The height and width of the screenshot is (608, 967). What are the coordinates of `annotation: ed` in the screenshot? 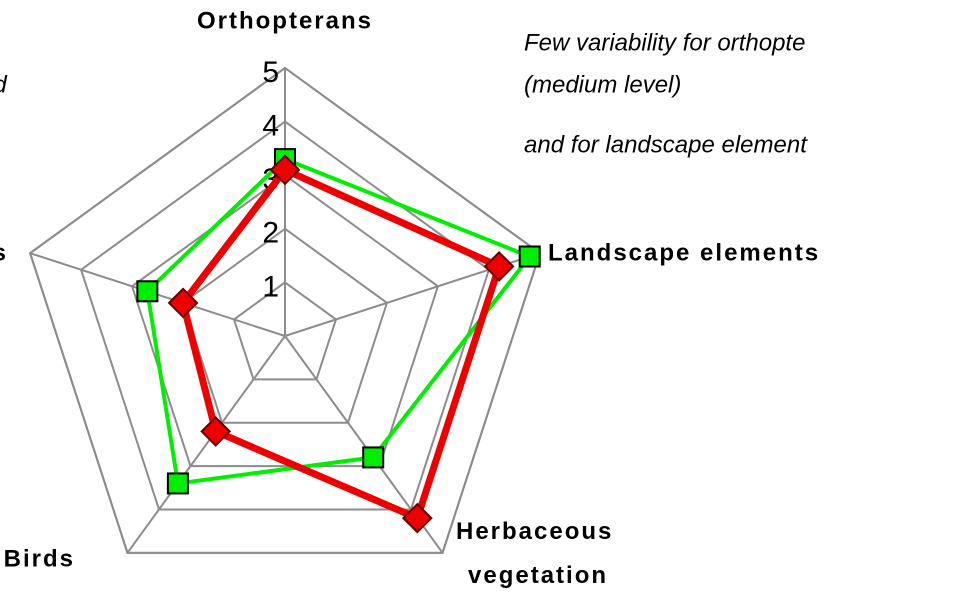 It's located at (3, 84).